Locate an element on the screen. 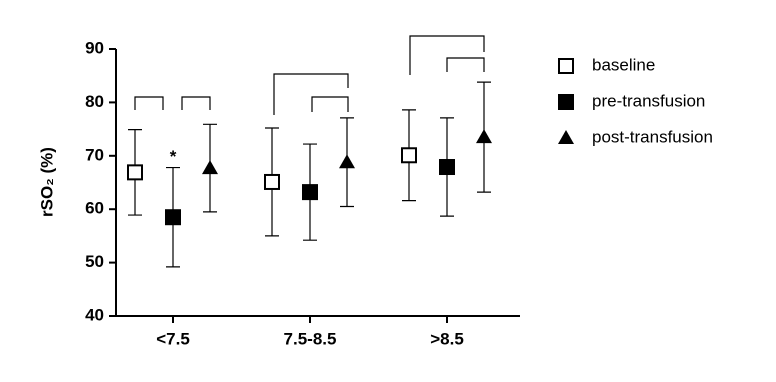  x-tick-label: >8.5 is located at coordinates (447, 338).